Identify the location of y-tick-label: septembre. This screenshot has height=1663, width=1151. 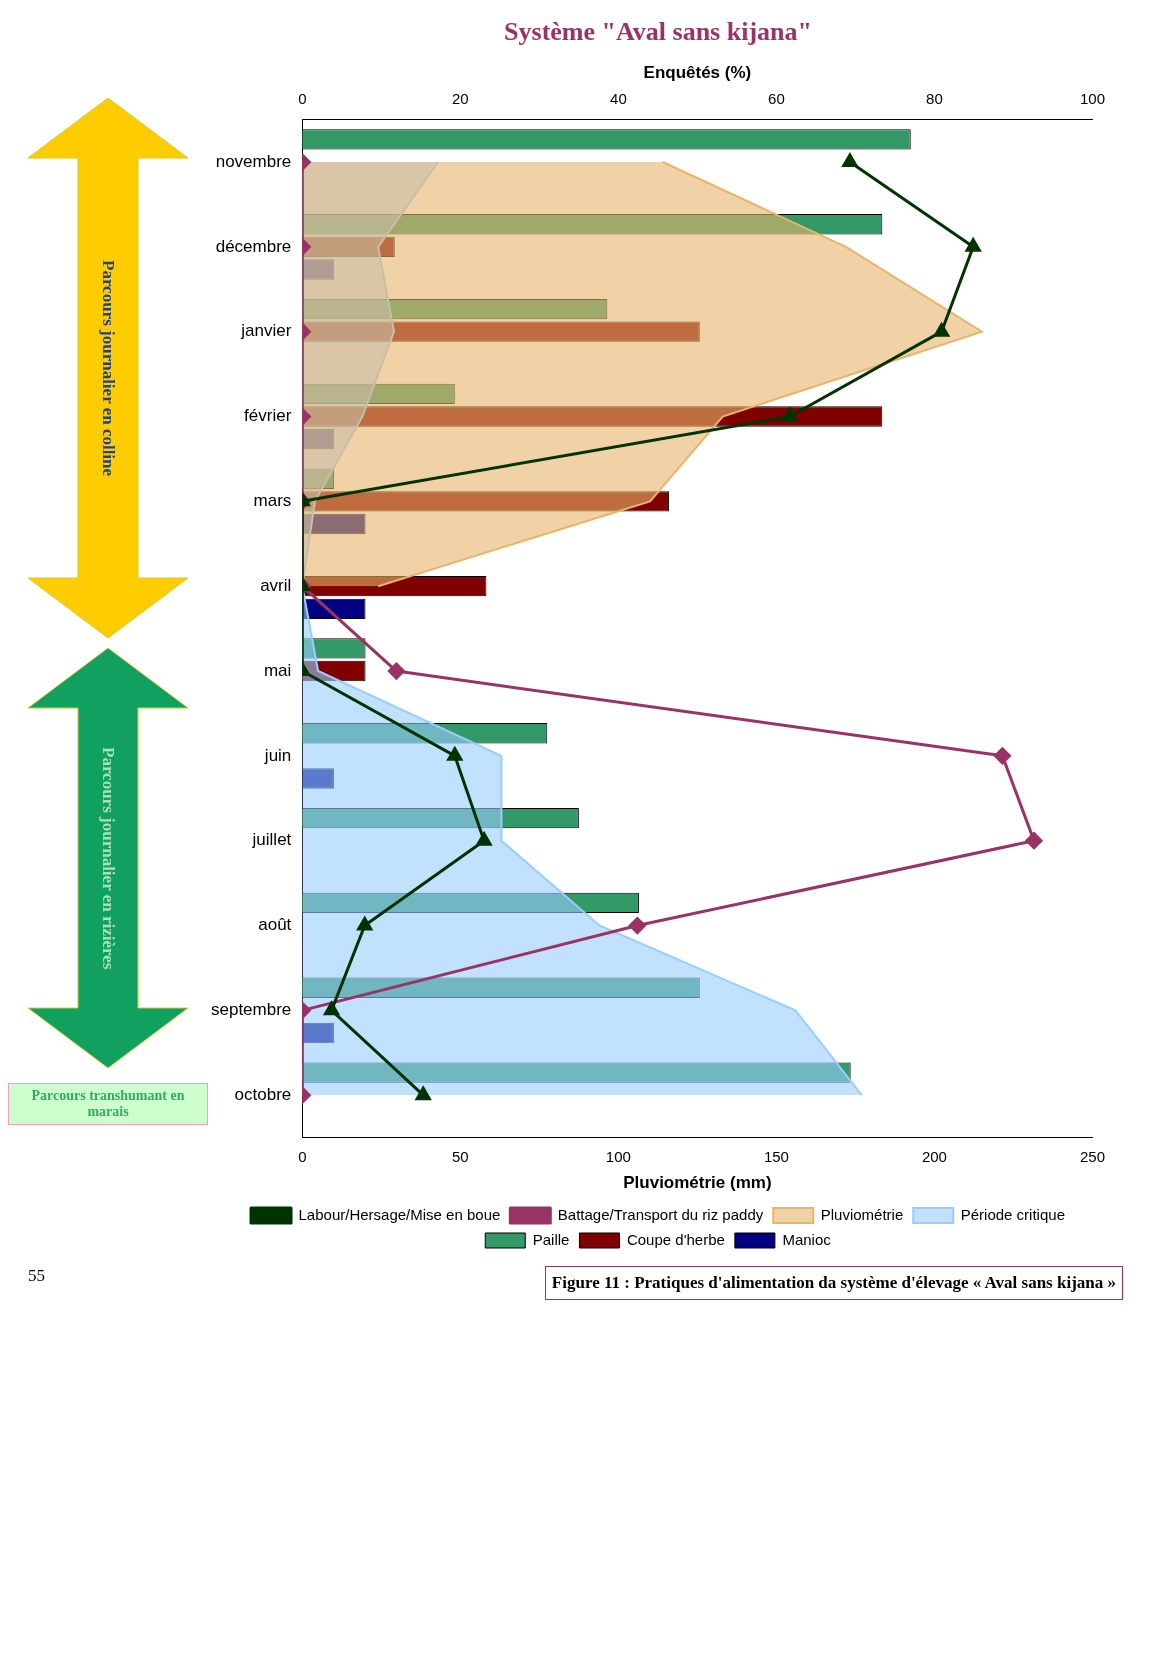
(251, 1010).